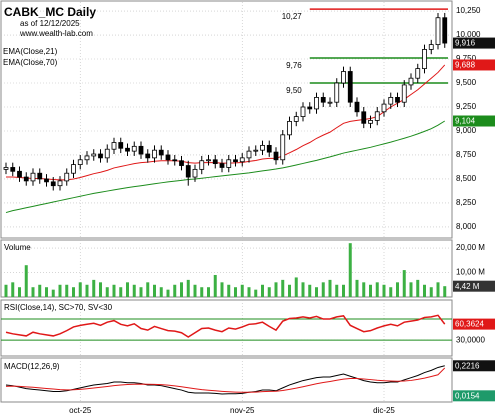  I want to click on y-tick-label: 30,0000, so click(470, 339).